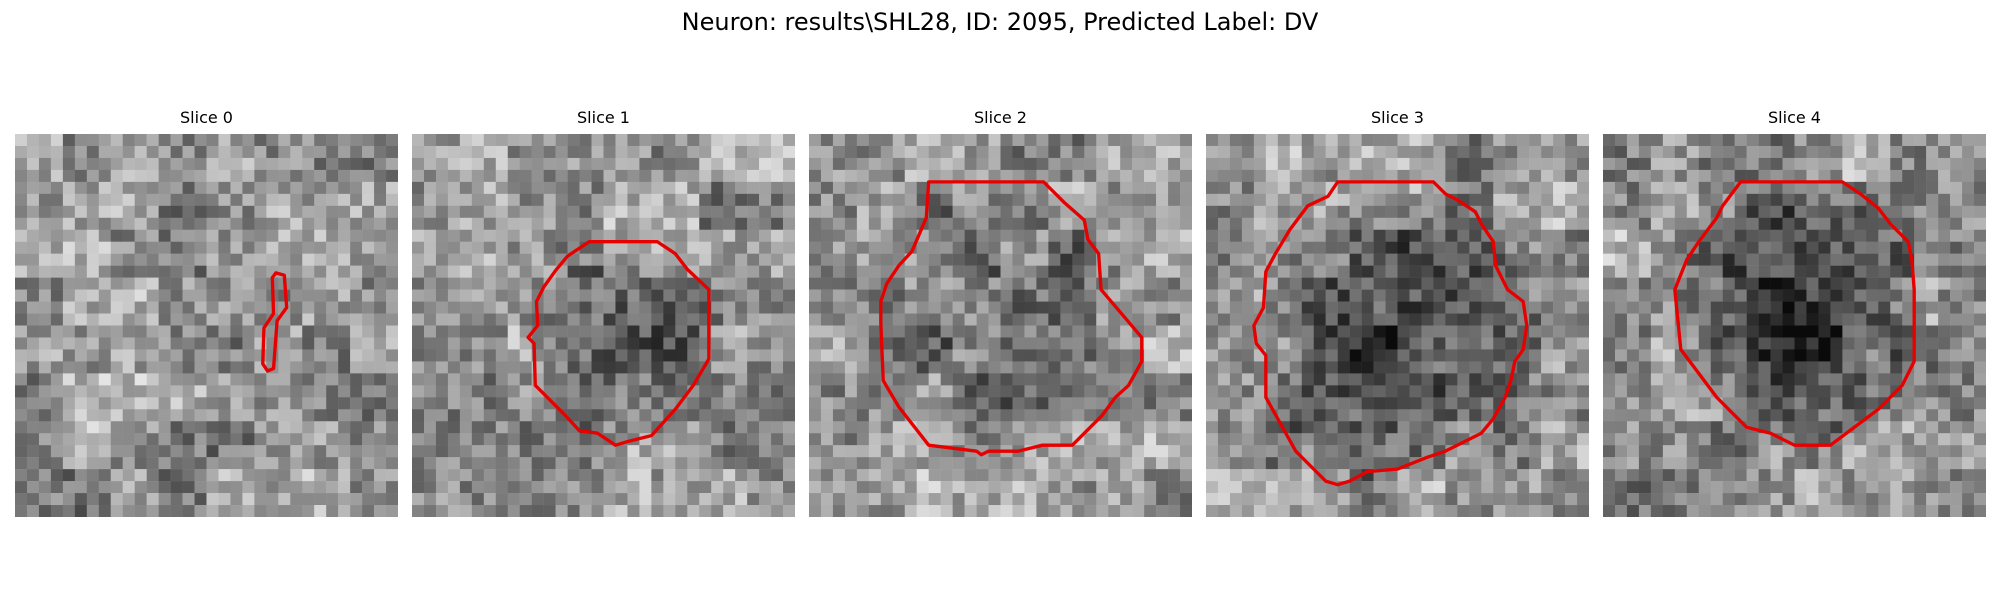 Image resolution: width=2000 pixels, height=600 pixels. What do you see at coordinates (1794, 312) in the screenshot?
I see `slice-panel-4: Slice 4` at bounding box center [1794, 312].